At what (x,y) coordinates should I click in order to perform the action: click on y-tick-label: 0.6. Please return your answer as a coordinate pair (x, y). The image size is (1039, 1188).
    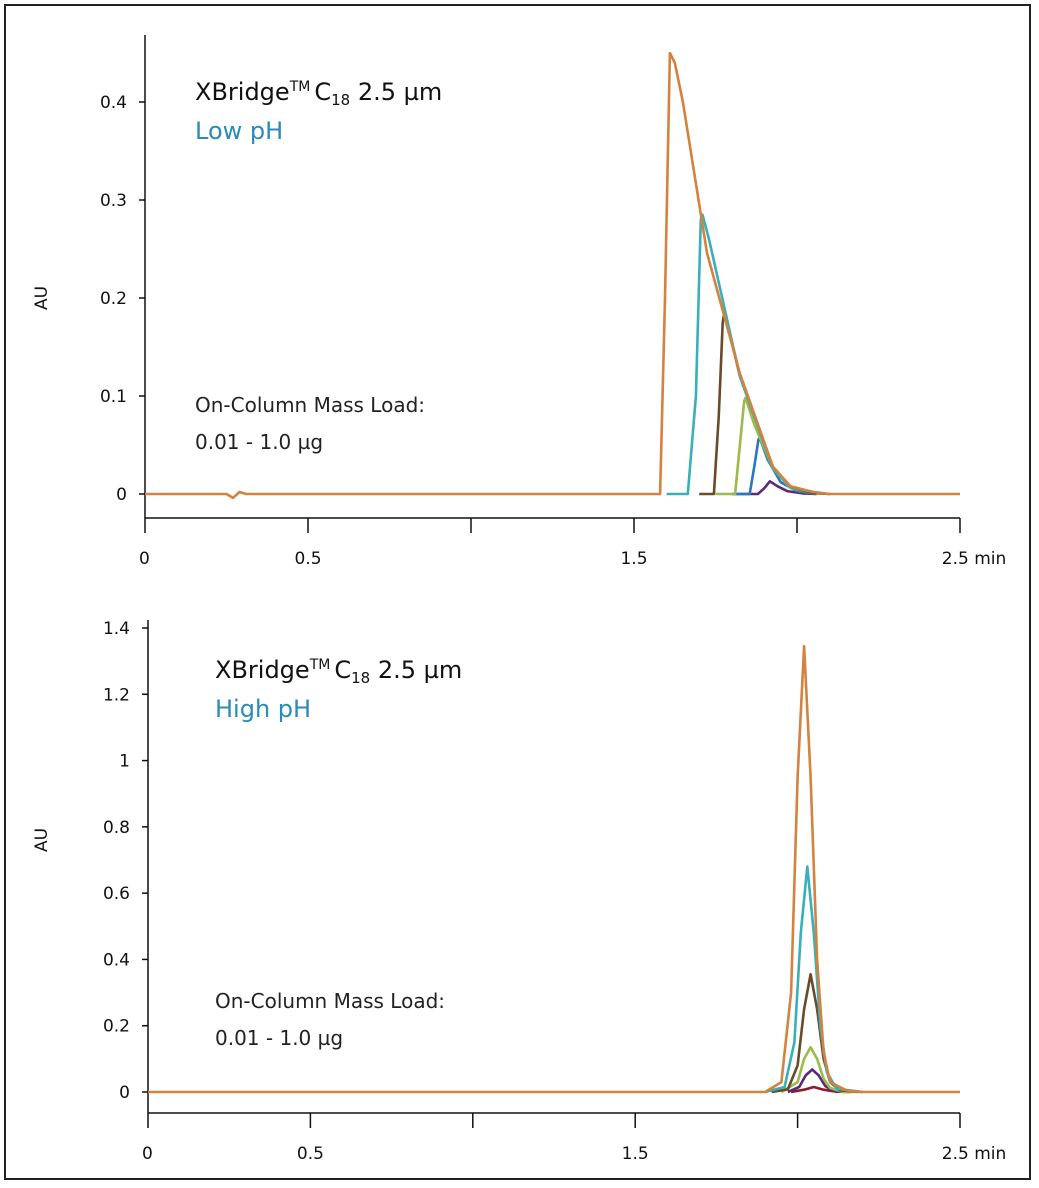
    Looking at the image, I should click on (116, 894).